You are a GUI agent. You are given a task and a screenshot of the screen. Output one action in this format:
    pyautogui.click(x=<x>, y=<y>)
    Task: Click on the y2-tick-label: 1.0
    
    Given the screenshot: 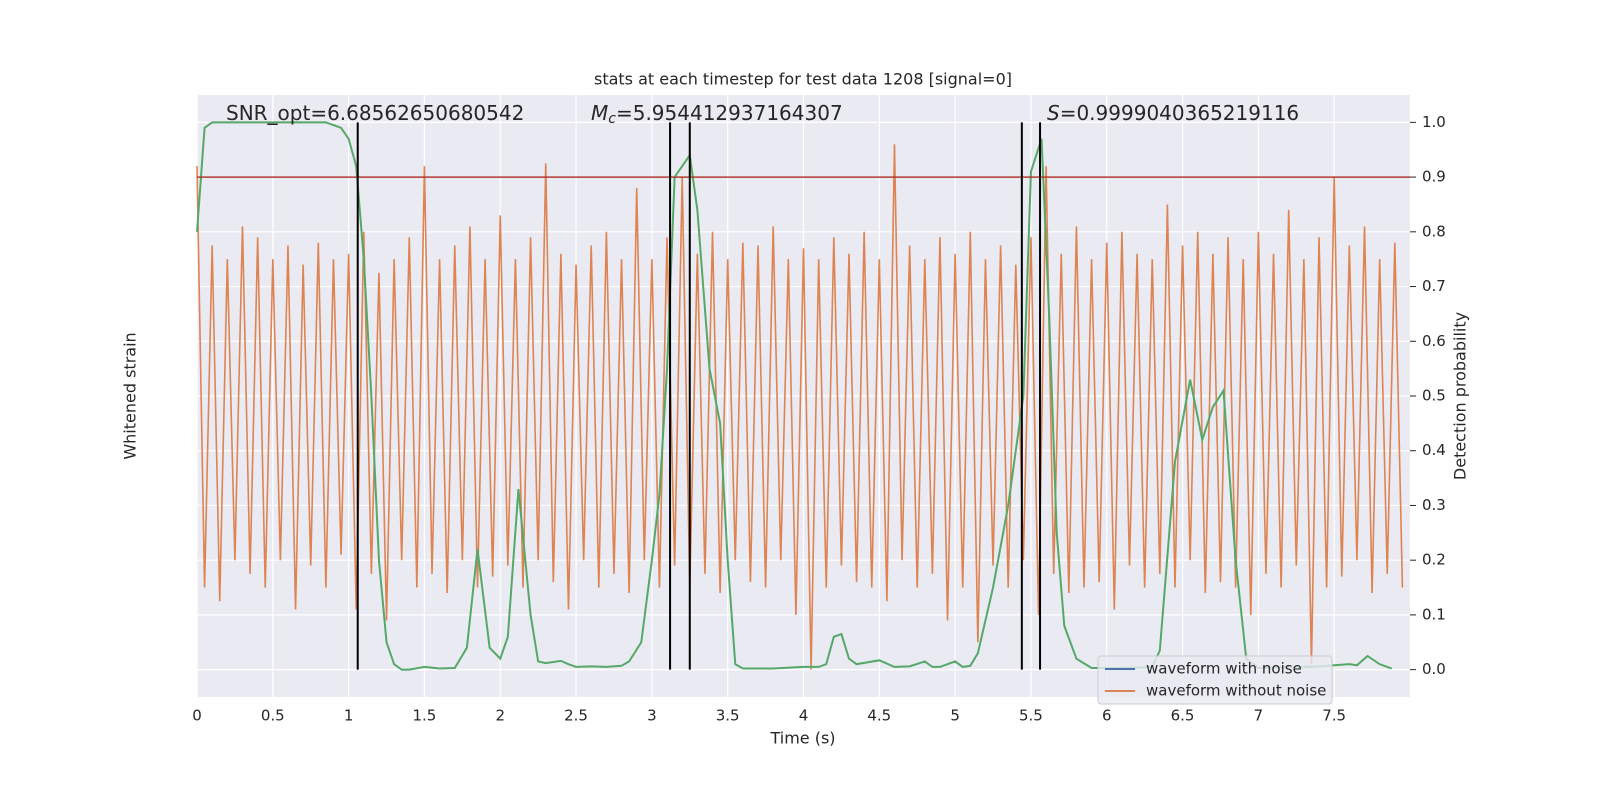 What is the action you would take?
    pyautogui.click(x=1434, y=122)
    